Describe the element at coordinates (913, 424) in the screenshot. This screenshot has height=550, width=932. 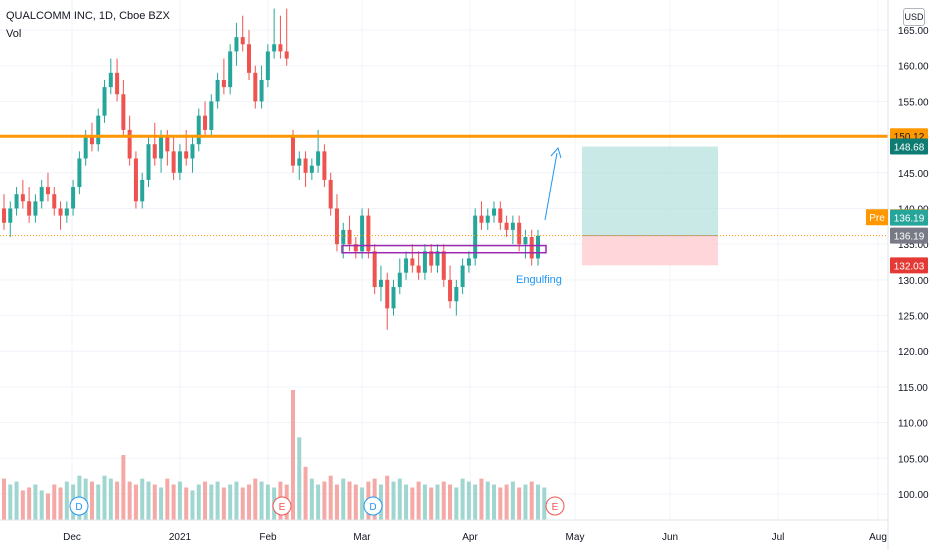
I see `y-tick-label: 110.00` at that location.